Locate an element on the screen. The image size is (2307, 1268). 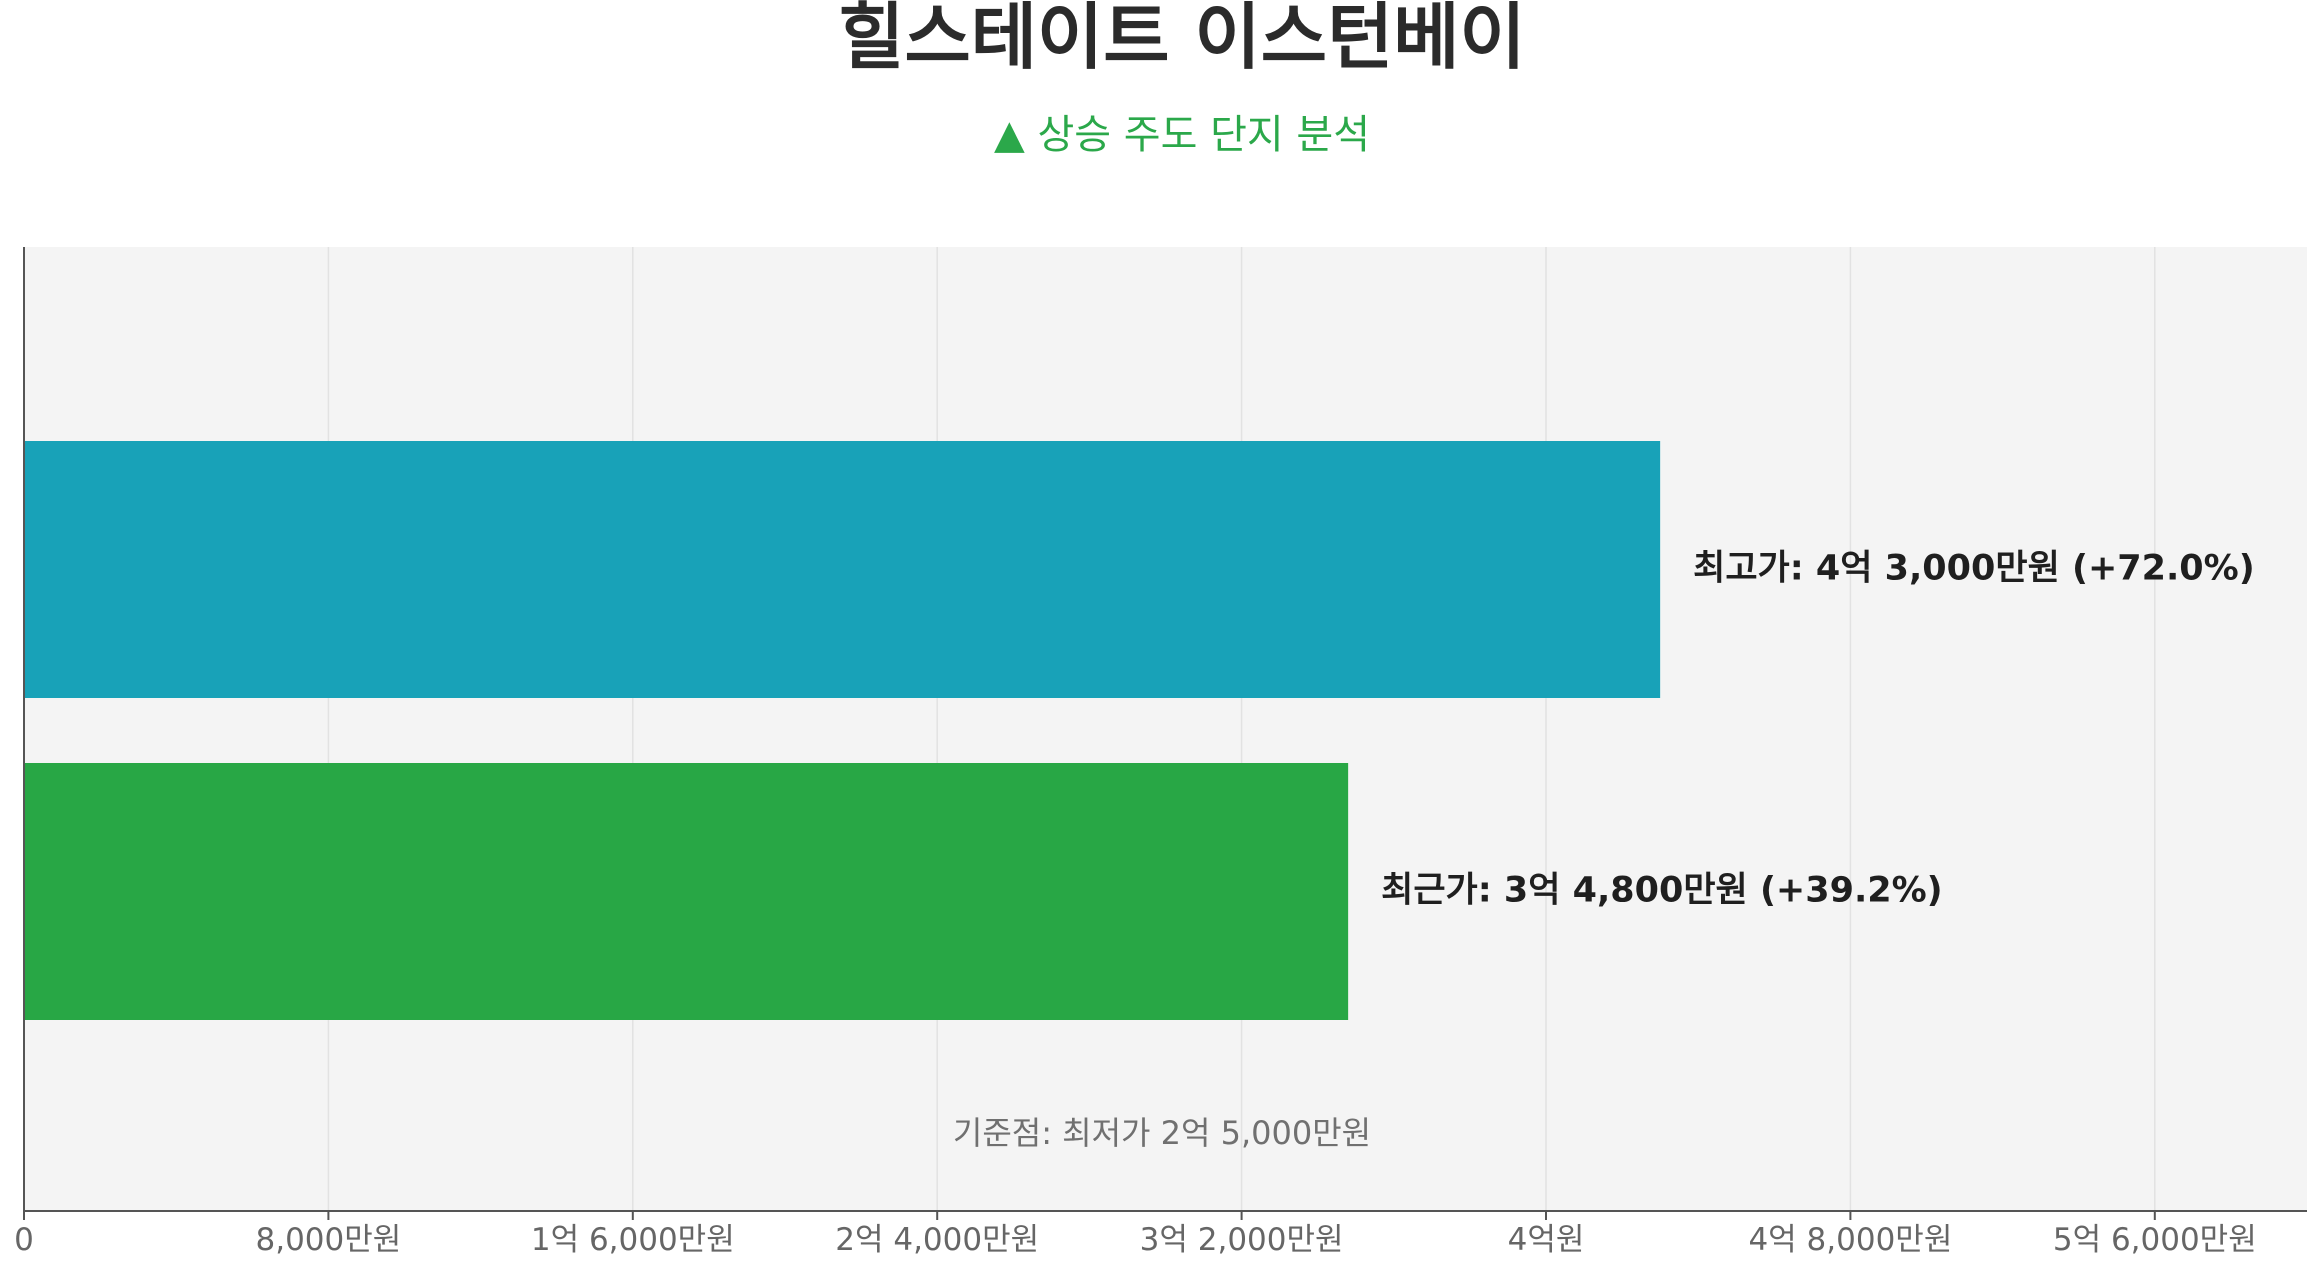
x-tick-label: 0 is located at coordinates (24, 1240).